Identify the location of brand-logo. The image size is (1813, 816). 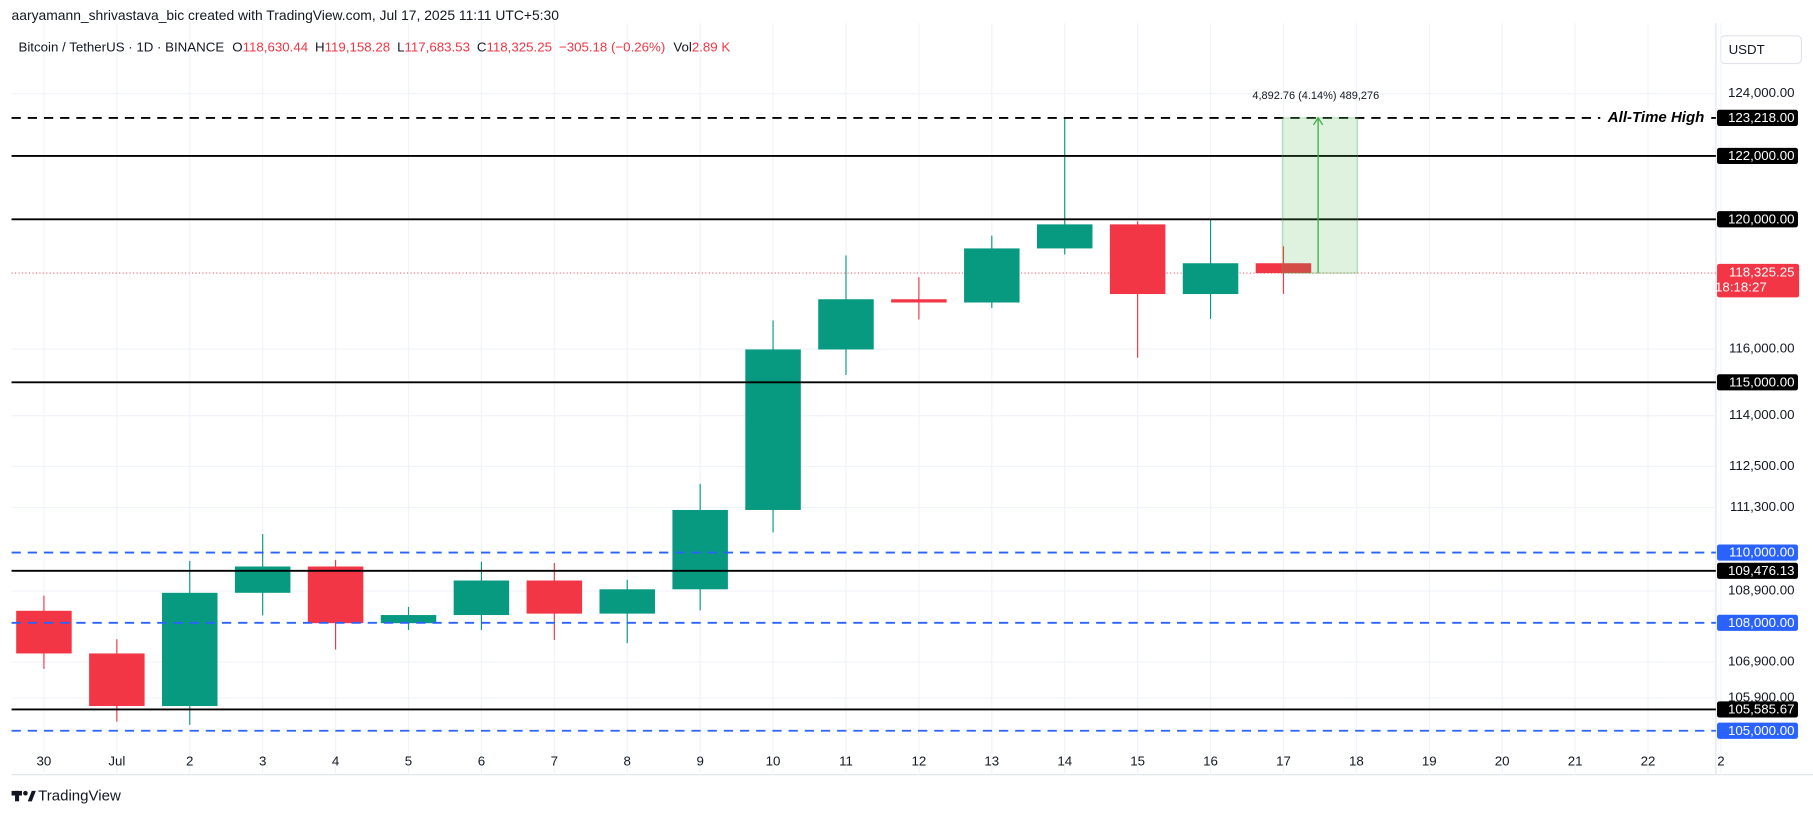
(23, 796).